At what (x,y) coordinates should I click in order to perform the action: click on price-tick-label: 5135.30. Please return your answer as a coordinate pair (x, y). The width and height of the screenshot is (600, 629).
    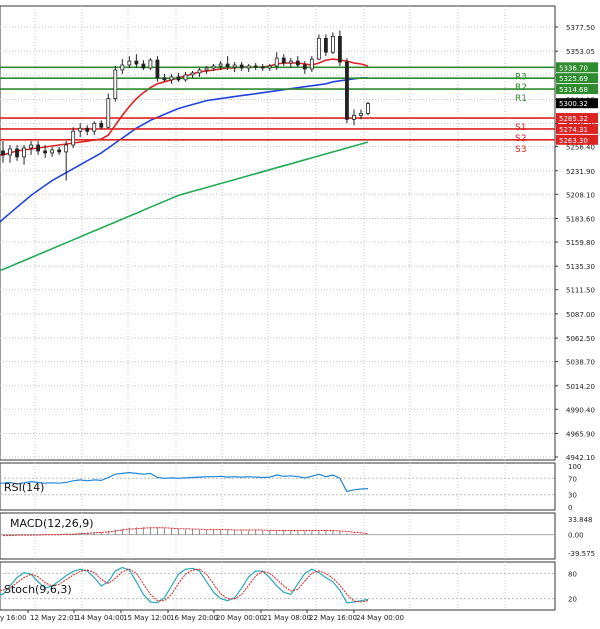
    Looking at the image, I should click on (580, 267).